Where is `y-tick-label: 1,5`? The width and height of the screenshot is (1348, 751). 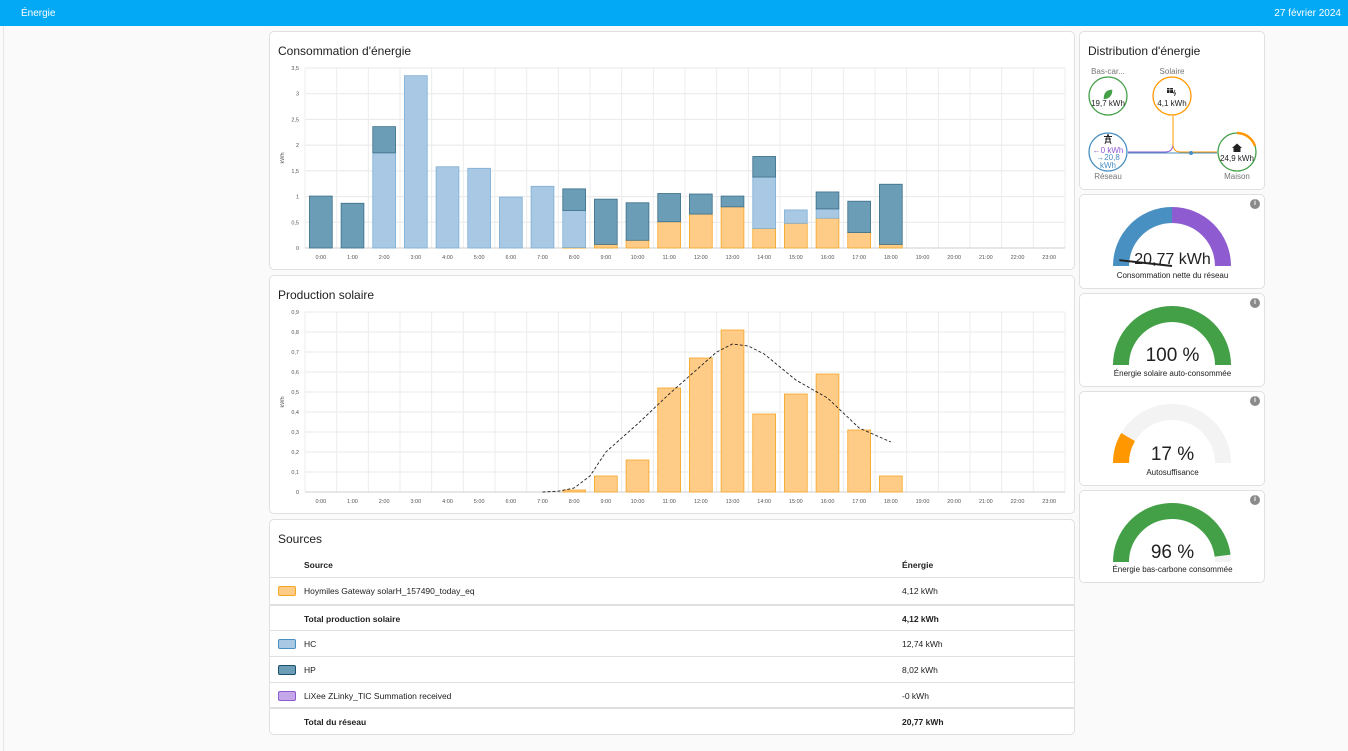
y-tick-label: 1,5 is located at coordinates (295, 172).